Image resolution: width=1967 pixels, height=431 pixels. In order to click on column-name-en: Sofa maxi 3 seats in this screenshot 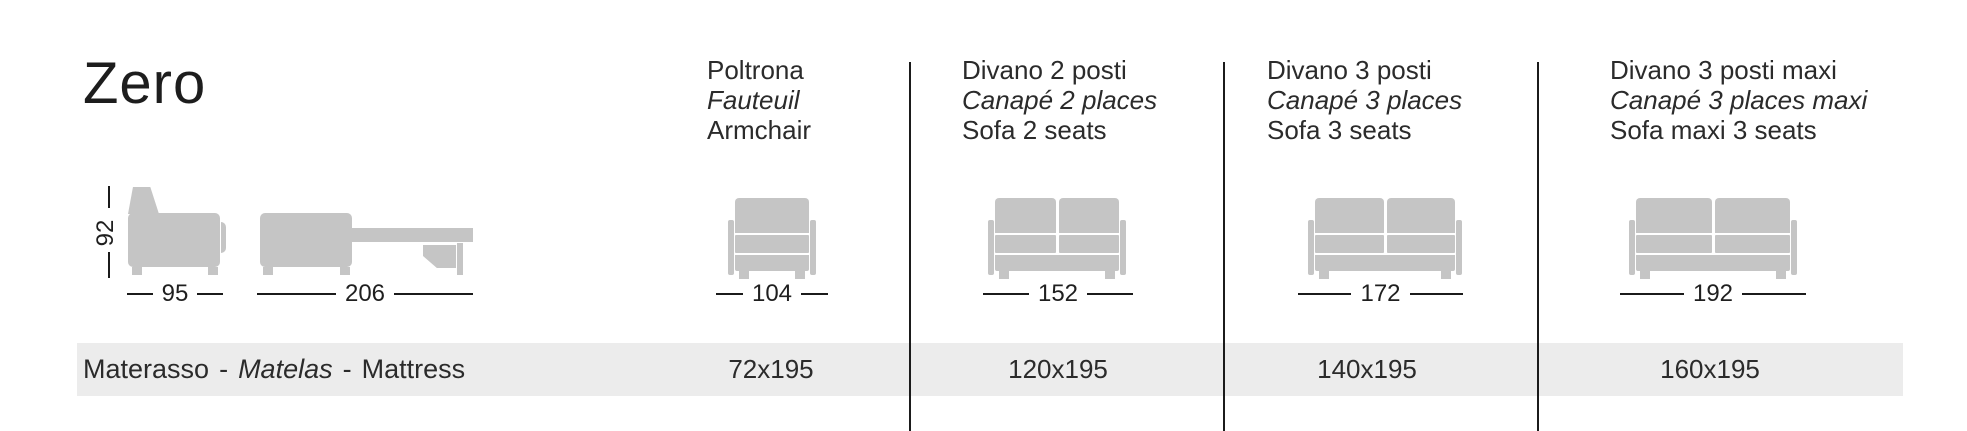, I will do `click(1713, 130)`.